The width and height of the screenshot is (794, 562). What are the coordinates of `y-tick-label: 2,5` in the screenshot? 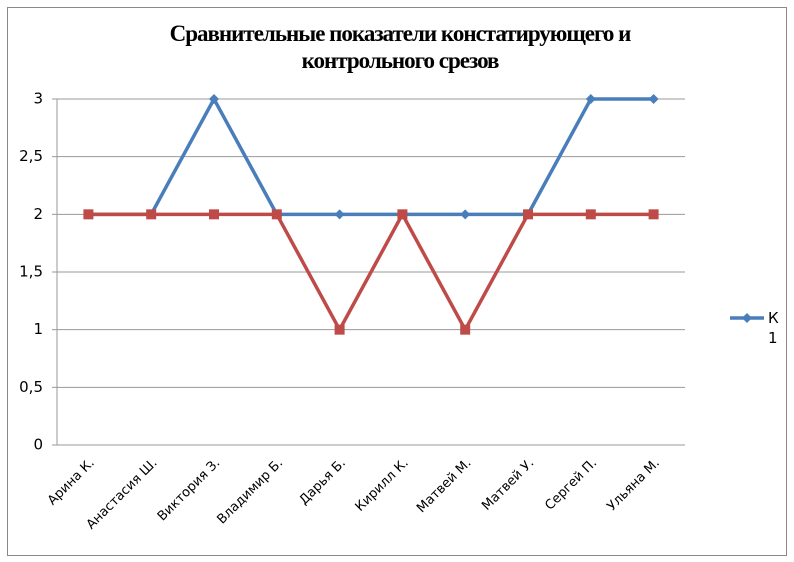 It's located at (31, 156).